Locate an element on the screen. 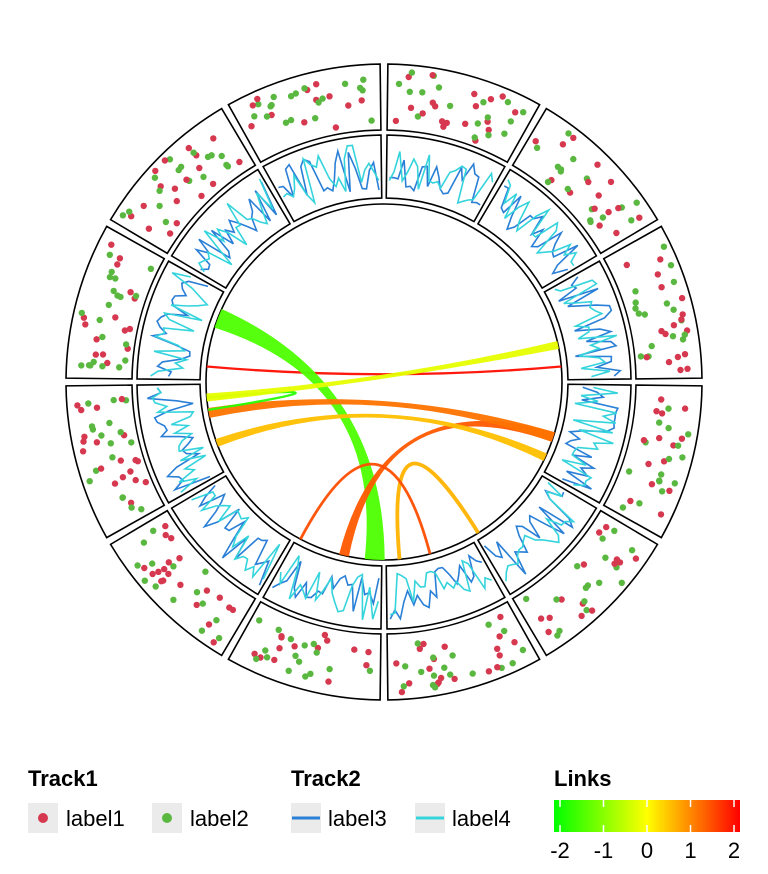 Image resolution: width=768 pixels, height=874 pixels. track2-line-label4 is located at coordinates (441, 178).